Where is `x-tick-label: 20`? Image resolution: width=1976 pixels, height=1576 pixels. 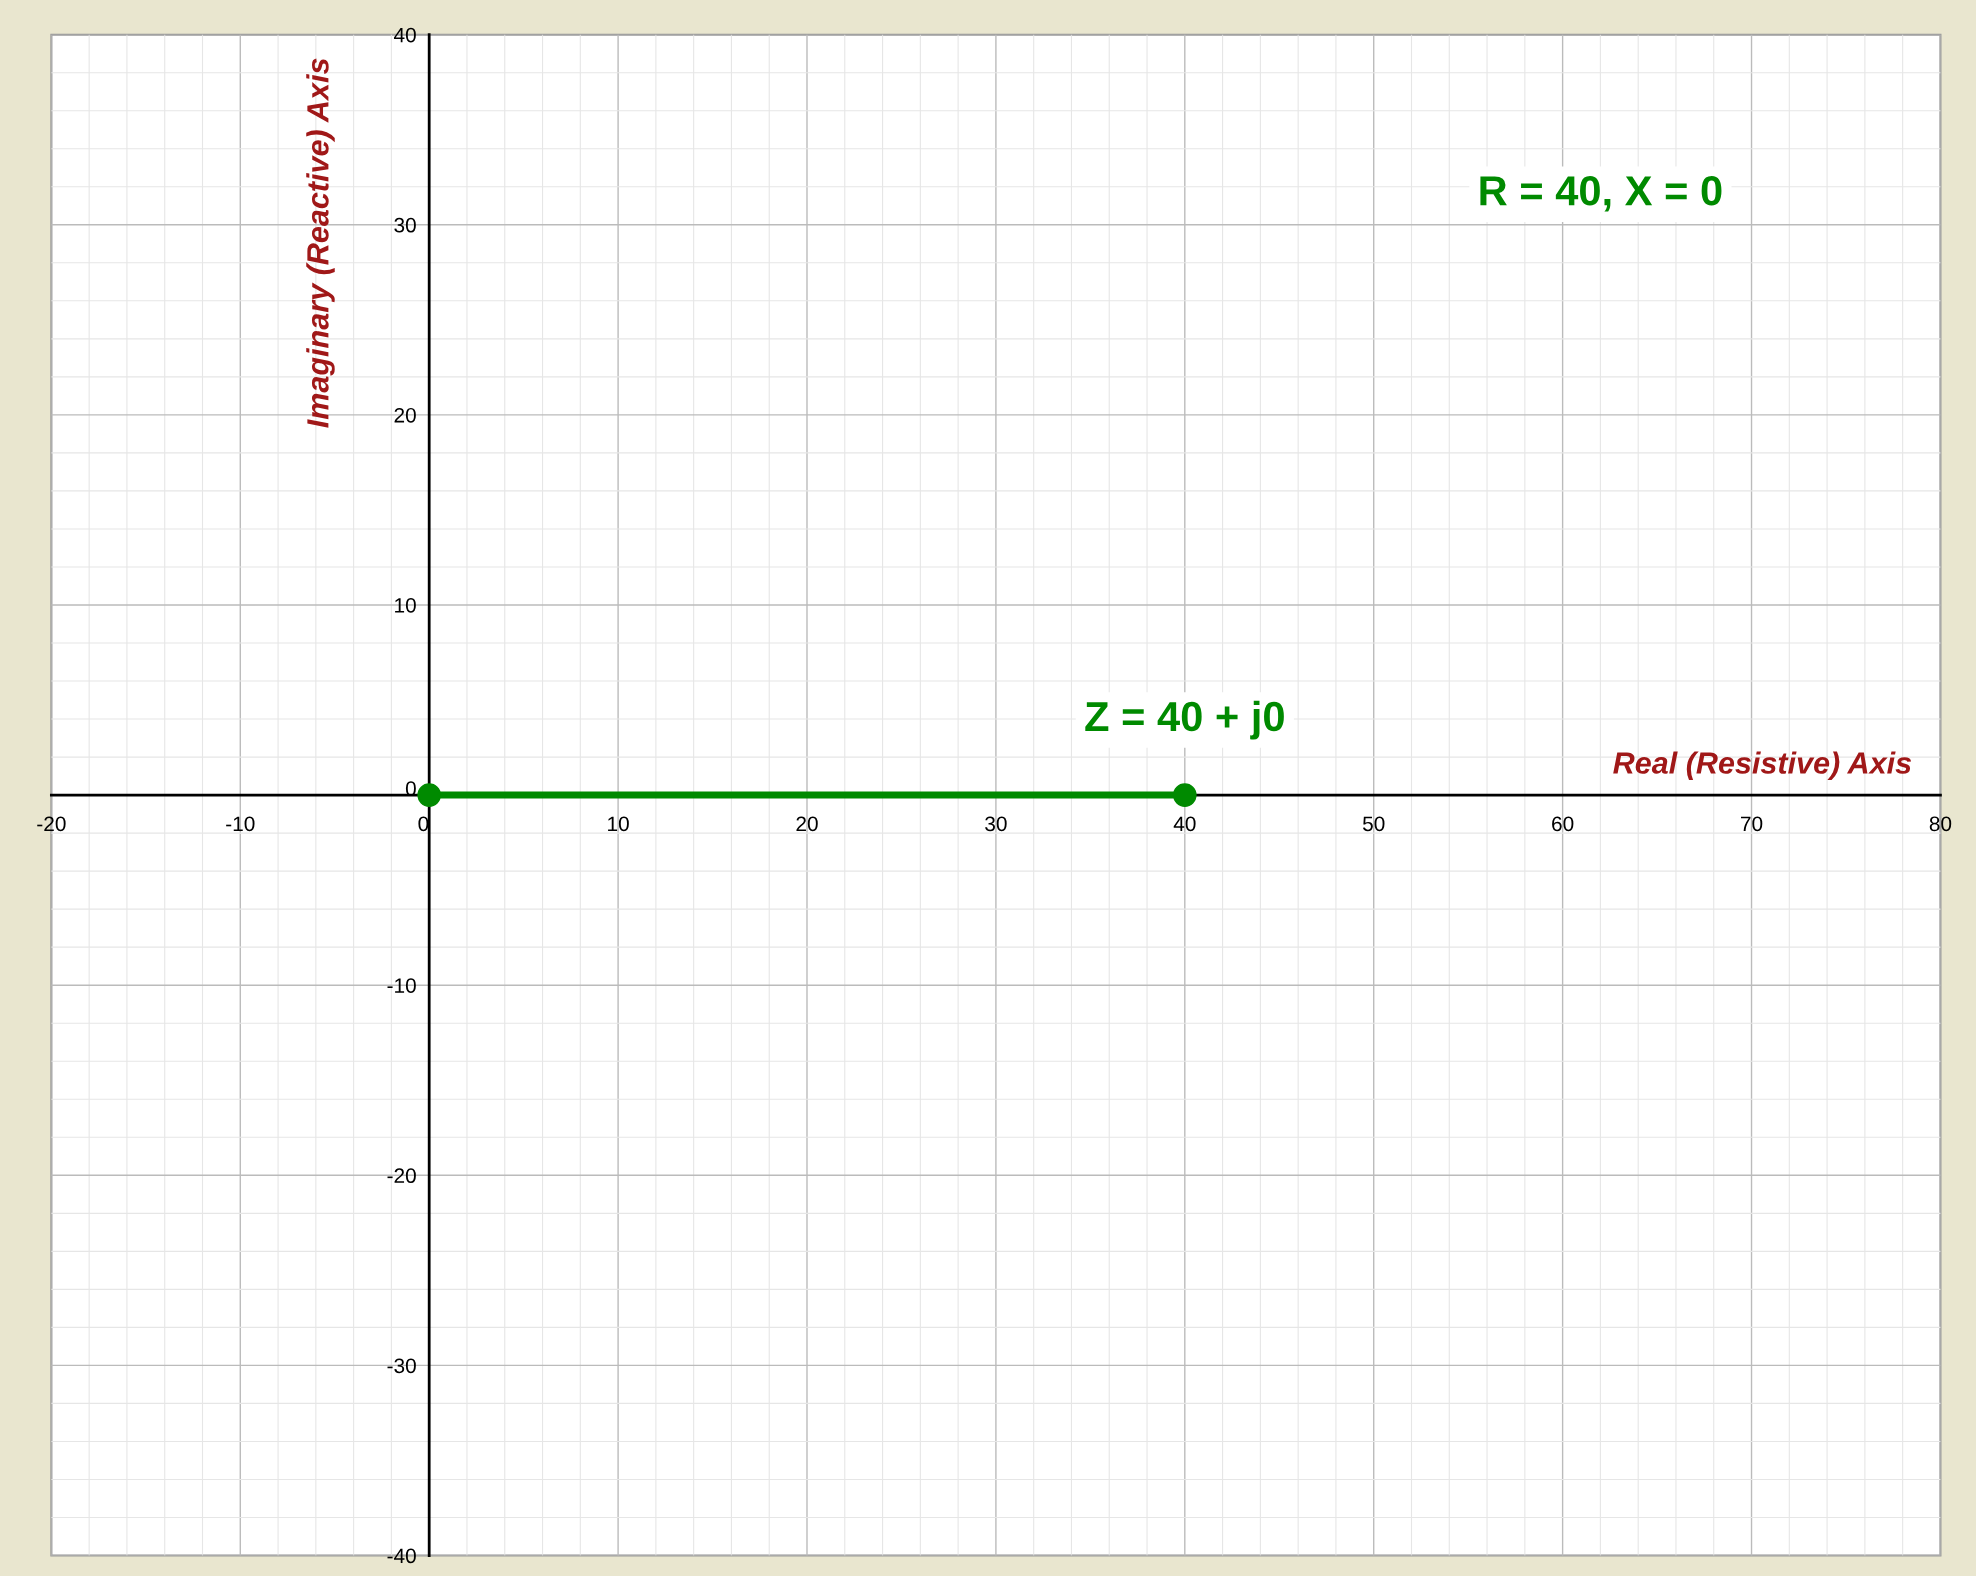 x-tick-label: 20 is located at coordinates (807, 824).